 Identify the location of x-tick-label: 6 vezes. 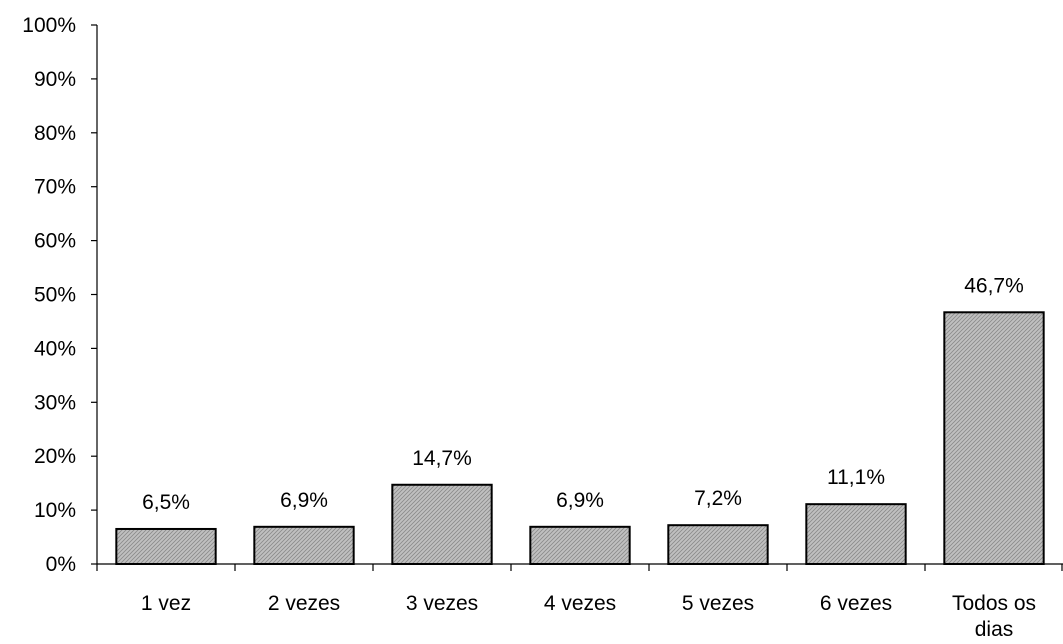
(856, 603).